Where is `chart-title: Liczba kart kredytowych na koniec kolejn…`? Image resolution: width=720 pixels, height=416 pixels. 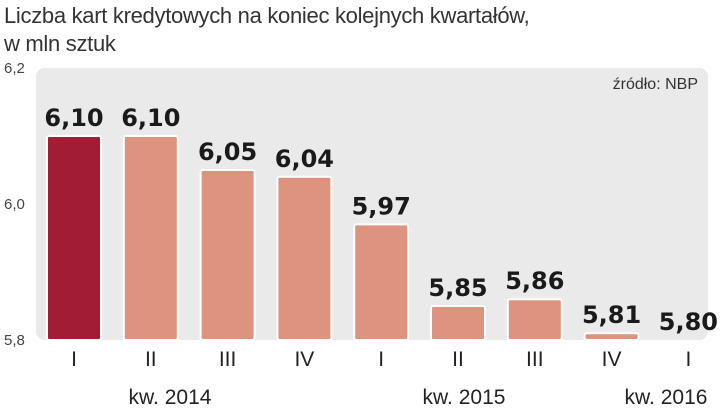
chart-title: Liczba kart kredytowych na koniec kolejn… is located at coordinates (267, 30).